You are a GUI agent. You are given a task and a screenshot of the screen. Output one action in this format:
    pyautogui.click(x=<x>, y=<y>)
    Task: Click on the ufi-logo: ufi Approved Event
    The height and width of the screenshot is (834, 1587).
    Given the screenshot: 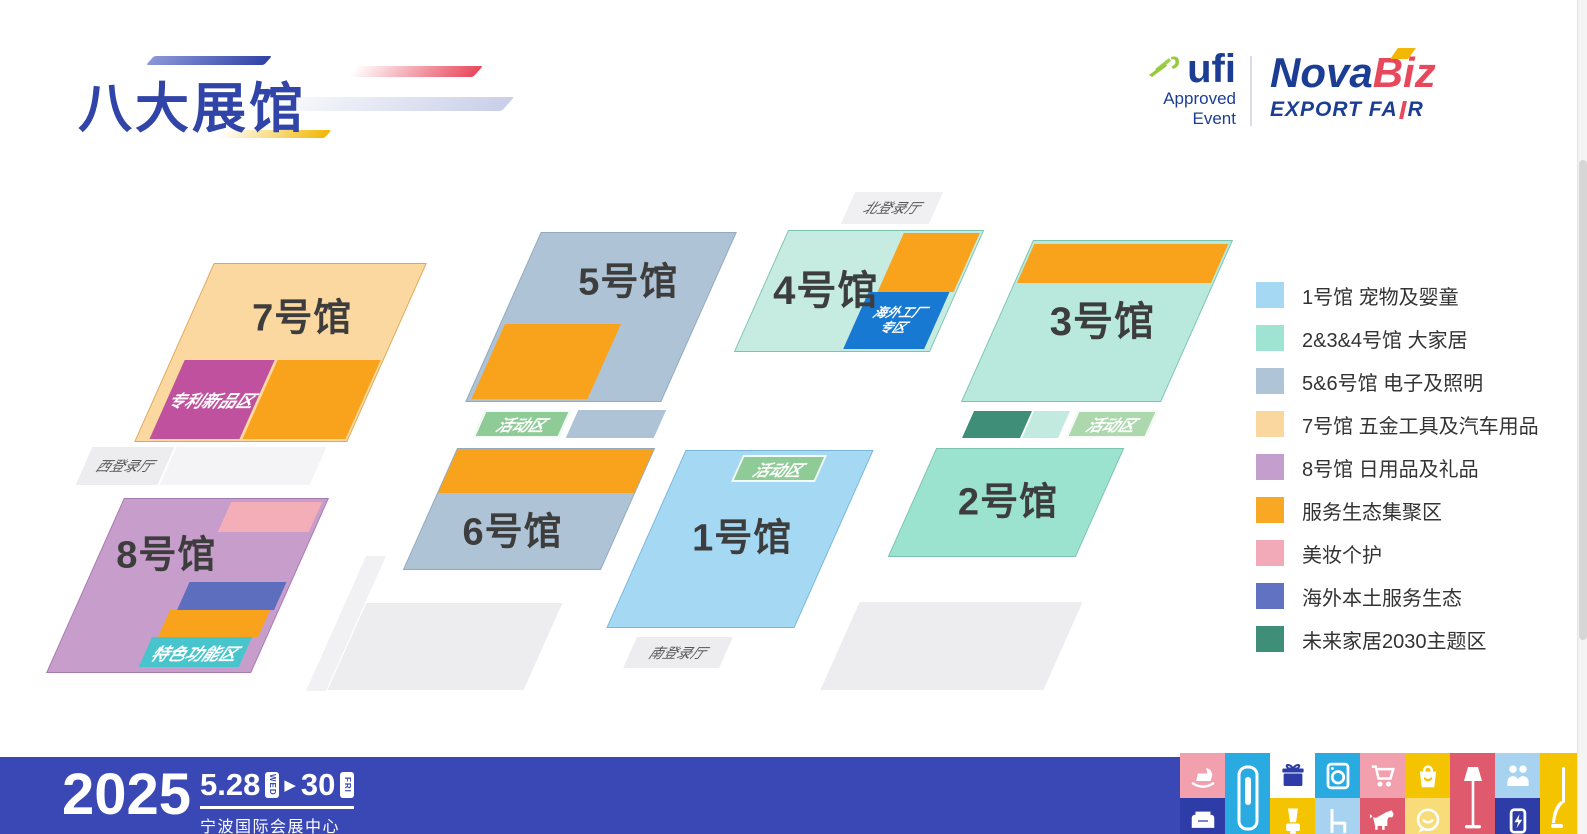 What is the action you would take?
    pyautogui.click(x=1180, y=88)
    